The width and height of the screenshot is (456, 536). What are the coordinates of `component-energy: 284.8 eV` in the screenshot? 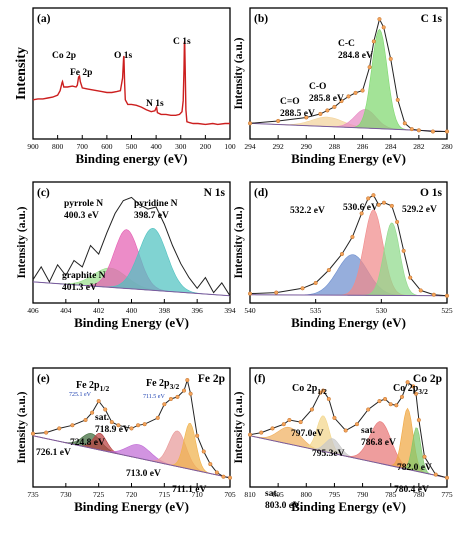 It's located at (355, 56).